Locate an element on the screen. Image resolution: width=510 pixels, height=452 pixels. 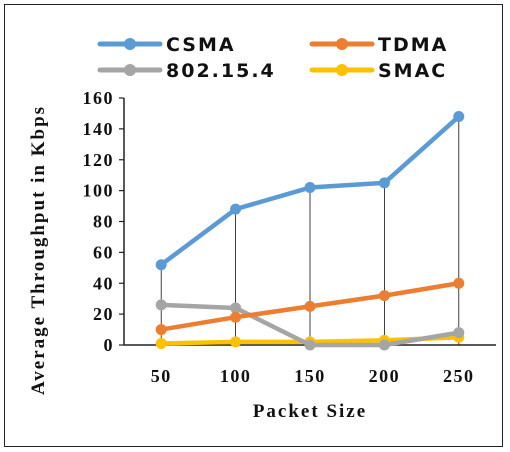
legend-label: 802.15.4 is located at coordinates (221, 71).